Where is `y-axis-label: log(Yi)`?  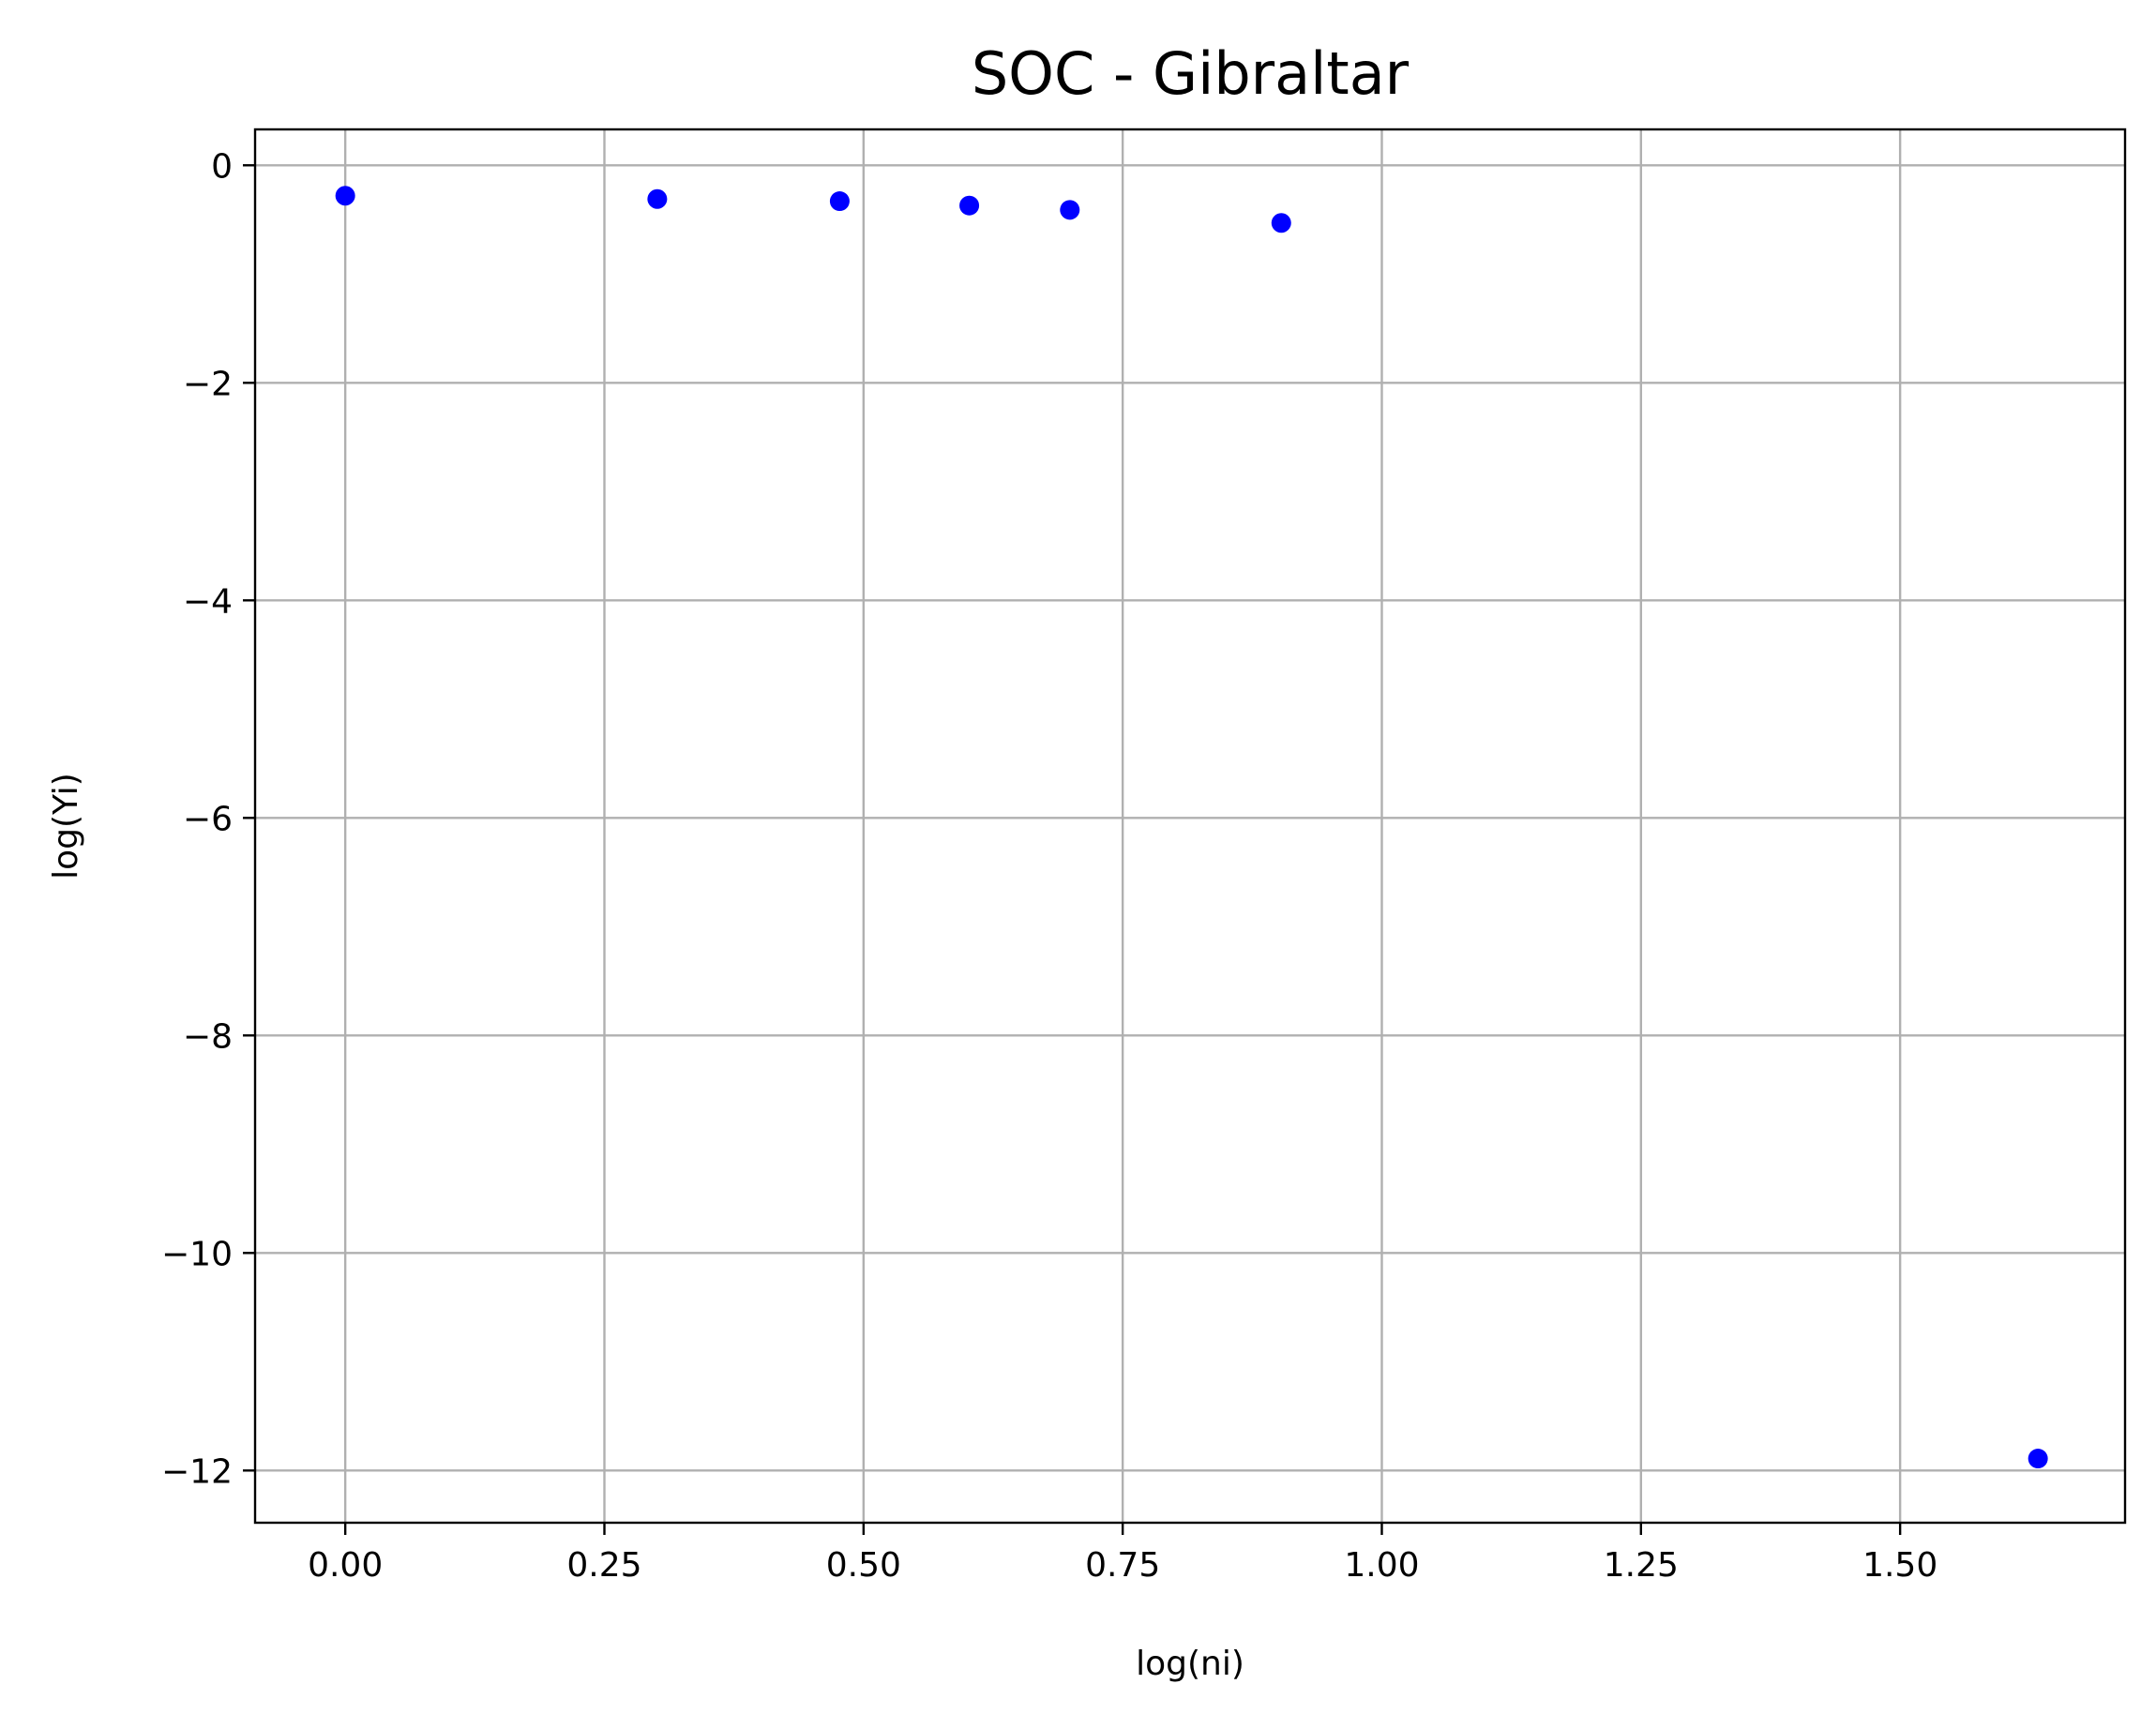 y-axis-label: log(Yi) is located at coordinates (66, 826).